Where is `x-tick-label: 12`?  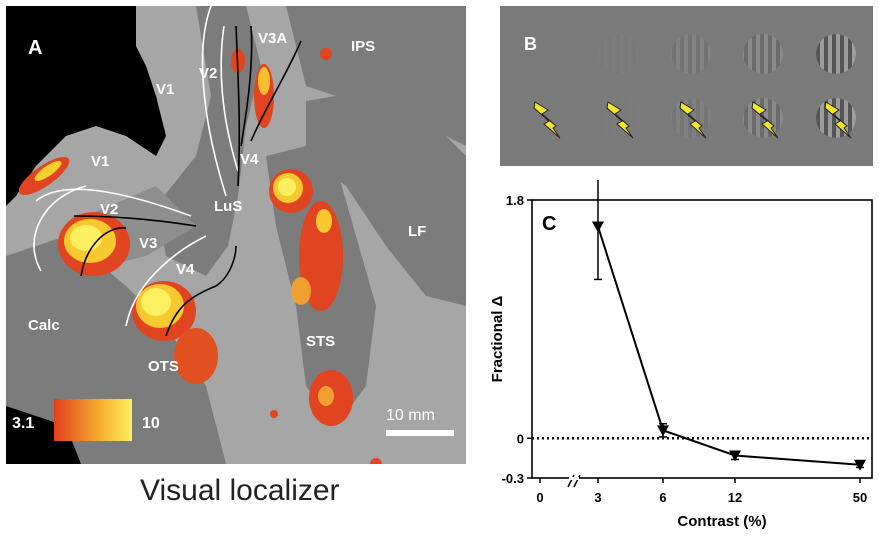 x-tick-label: 12 is located at coordinates (735, 497).